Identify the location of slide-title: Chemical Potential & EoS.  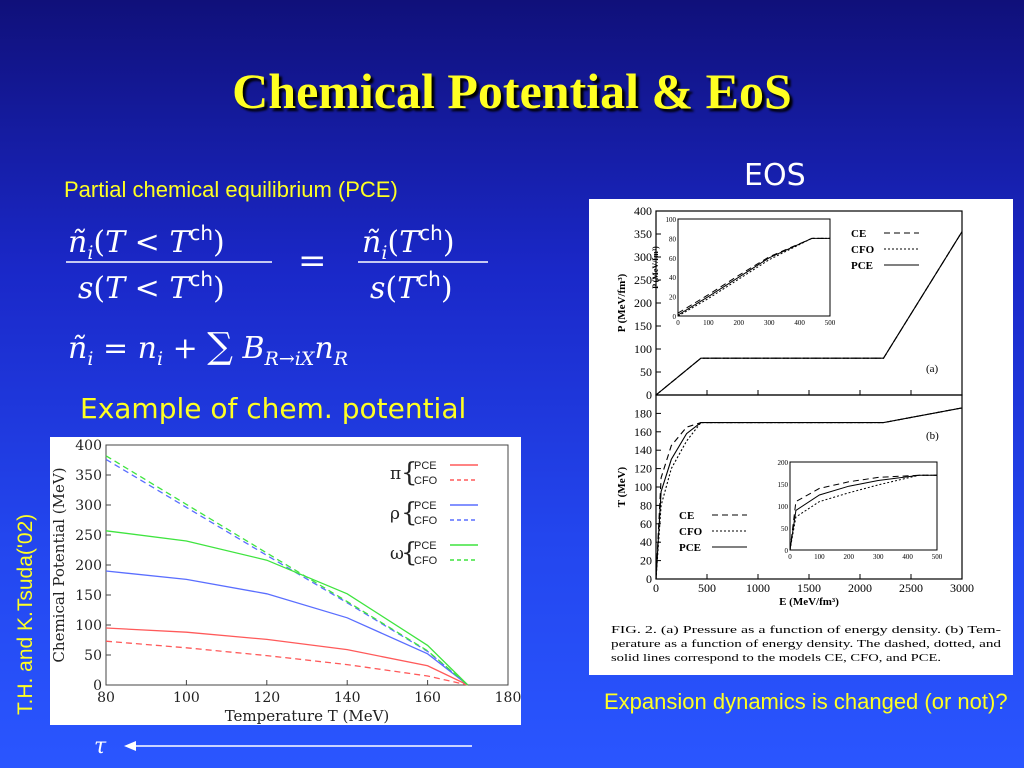
(512, 91).